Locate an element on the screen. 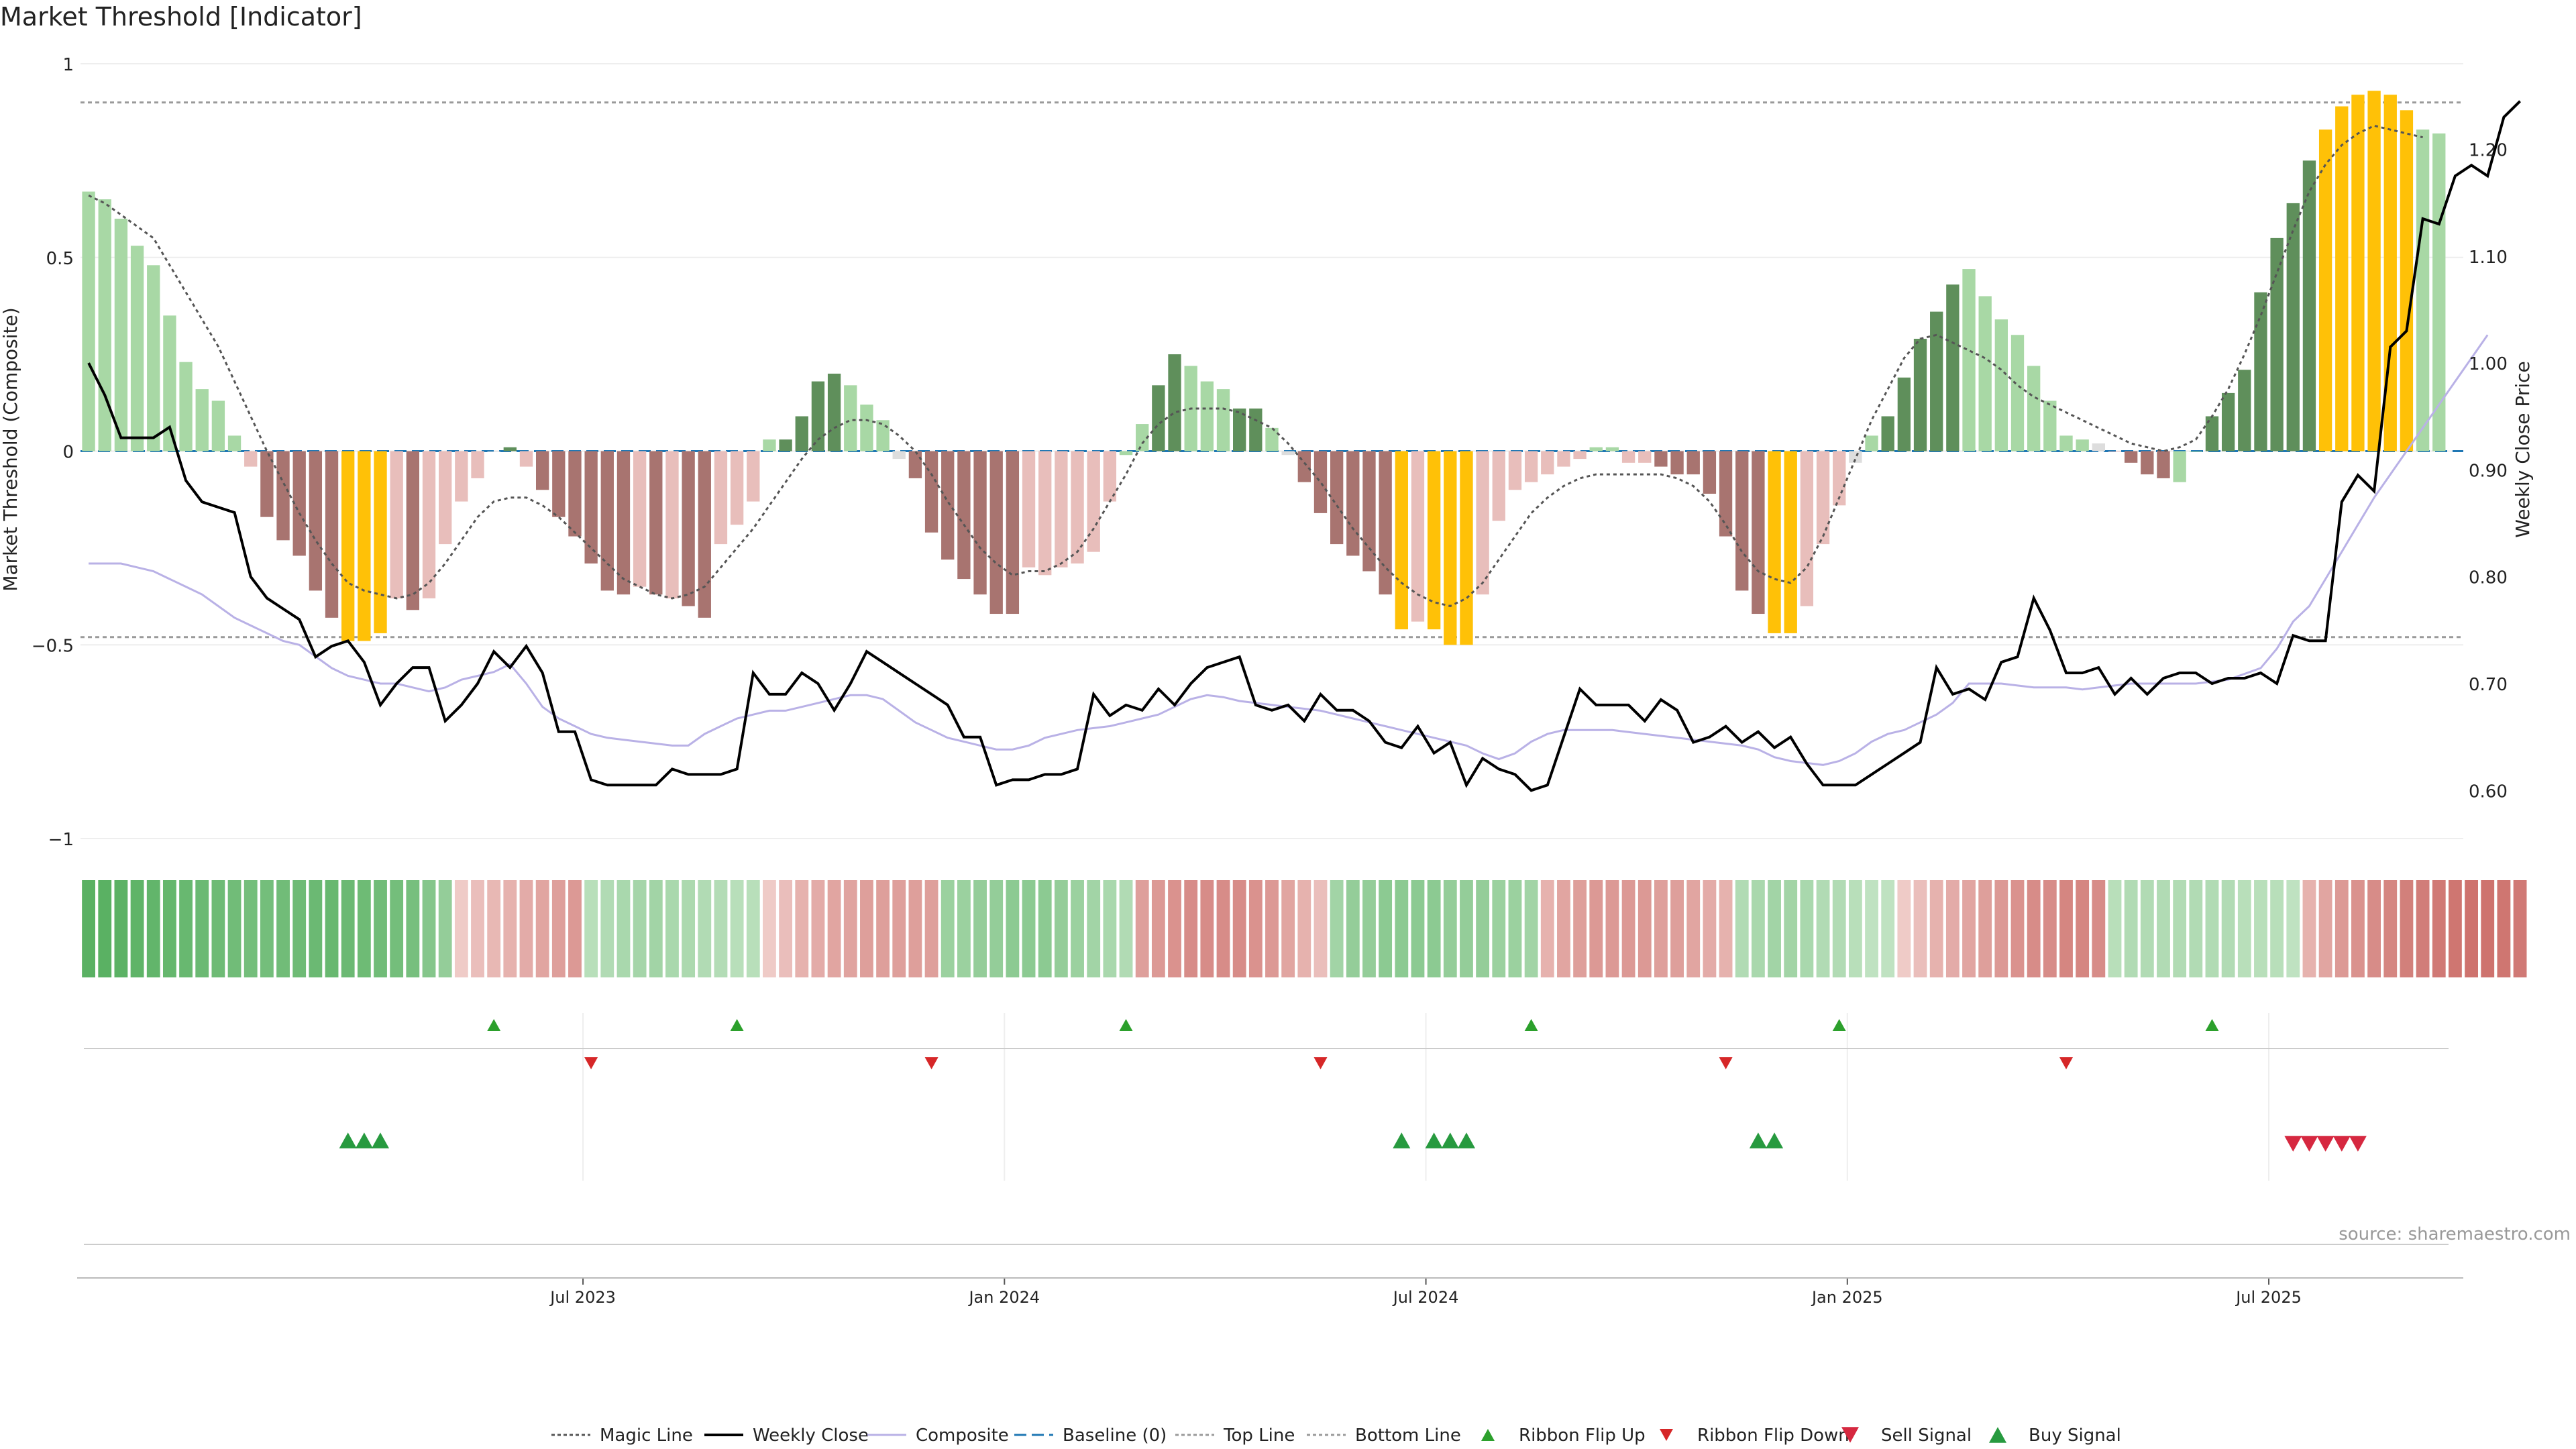  ribbon-flip-down-marker is located at coordinates (931, 1063).